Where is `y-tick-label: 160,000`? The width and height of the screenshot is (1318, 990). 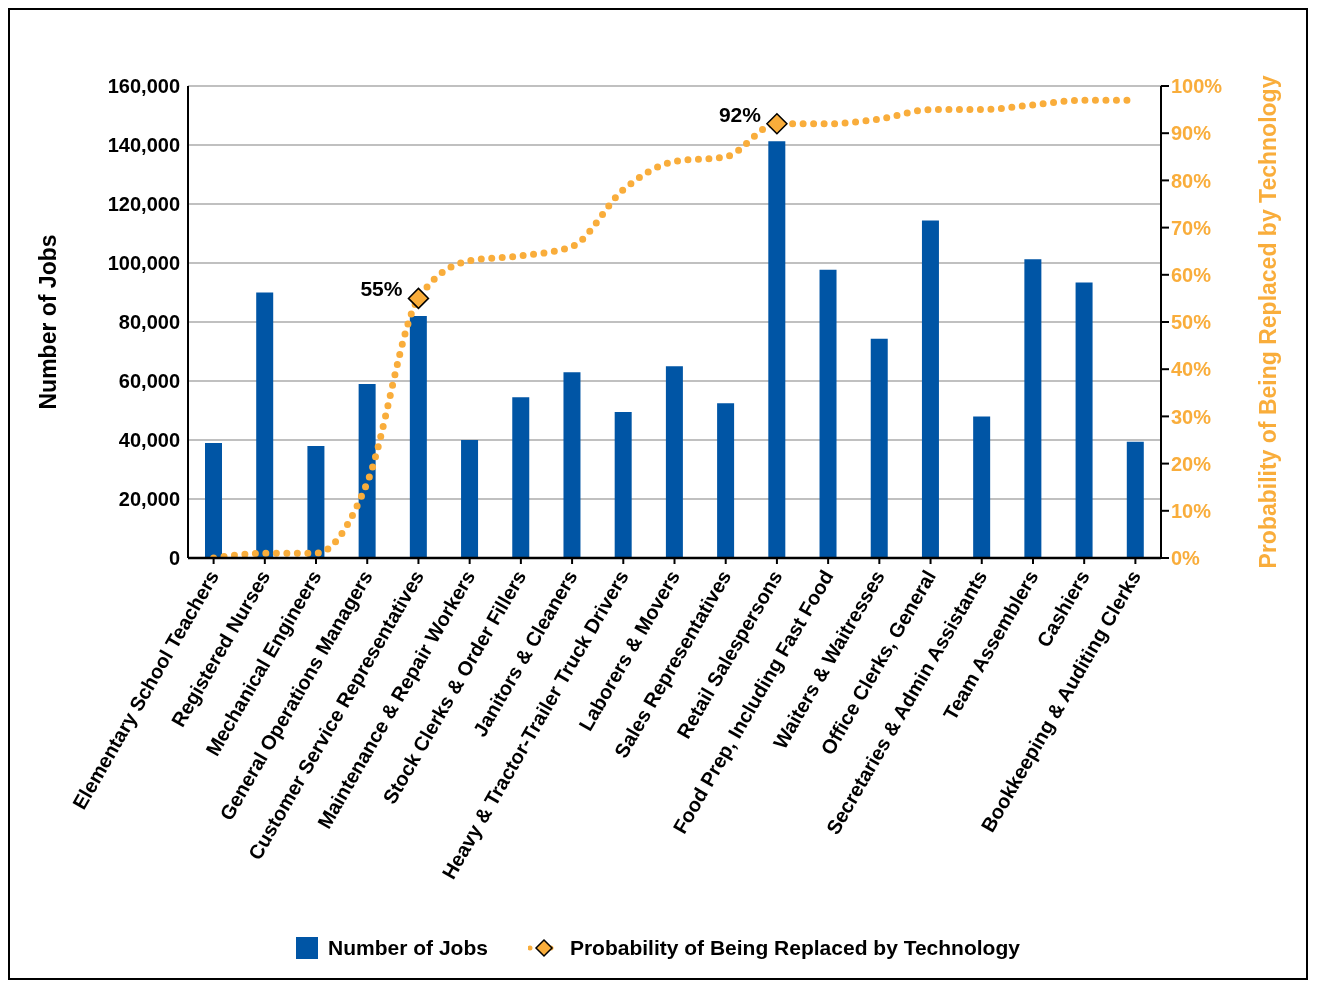
y-tick-label: 160,000 is located at coordinates (143, 86).